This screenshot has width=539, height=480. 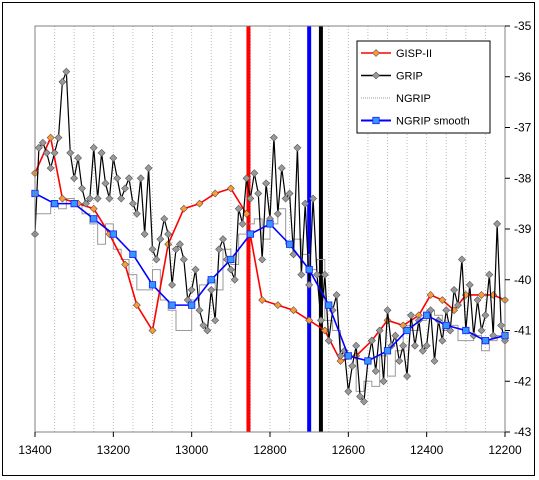 What do you see at coordinates (523, 178) in the screenshot?
I see `y-tick-label: -38` at bounding box center [523, 178].